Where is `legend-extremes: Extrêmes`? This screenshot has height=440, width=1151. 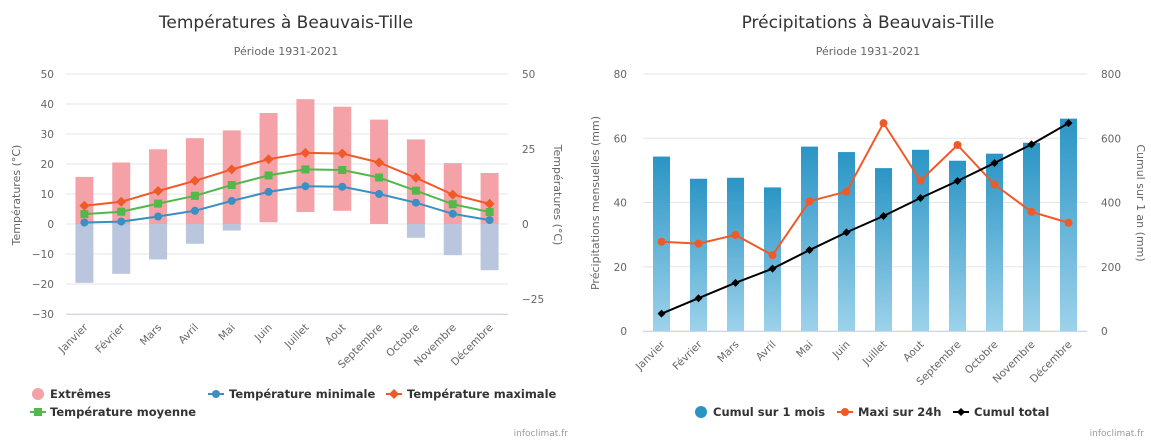
legend-extremes: Extrêmes is located at coordinates (80, 394).